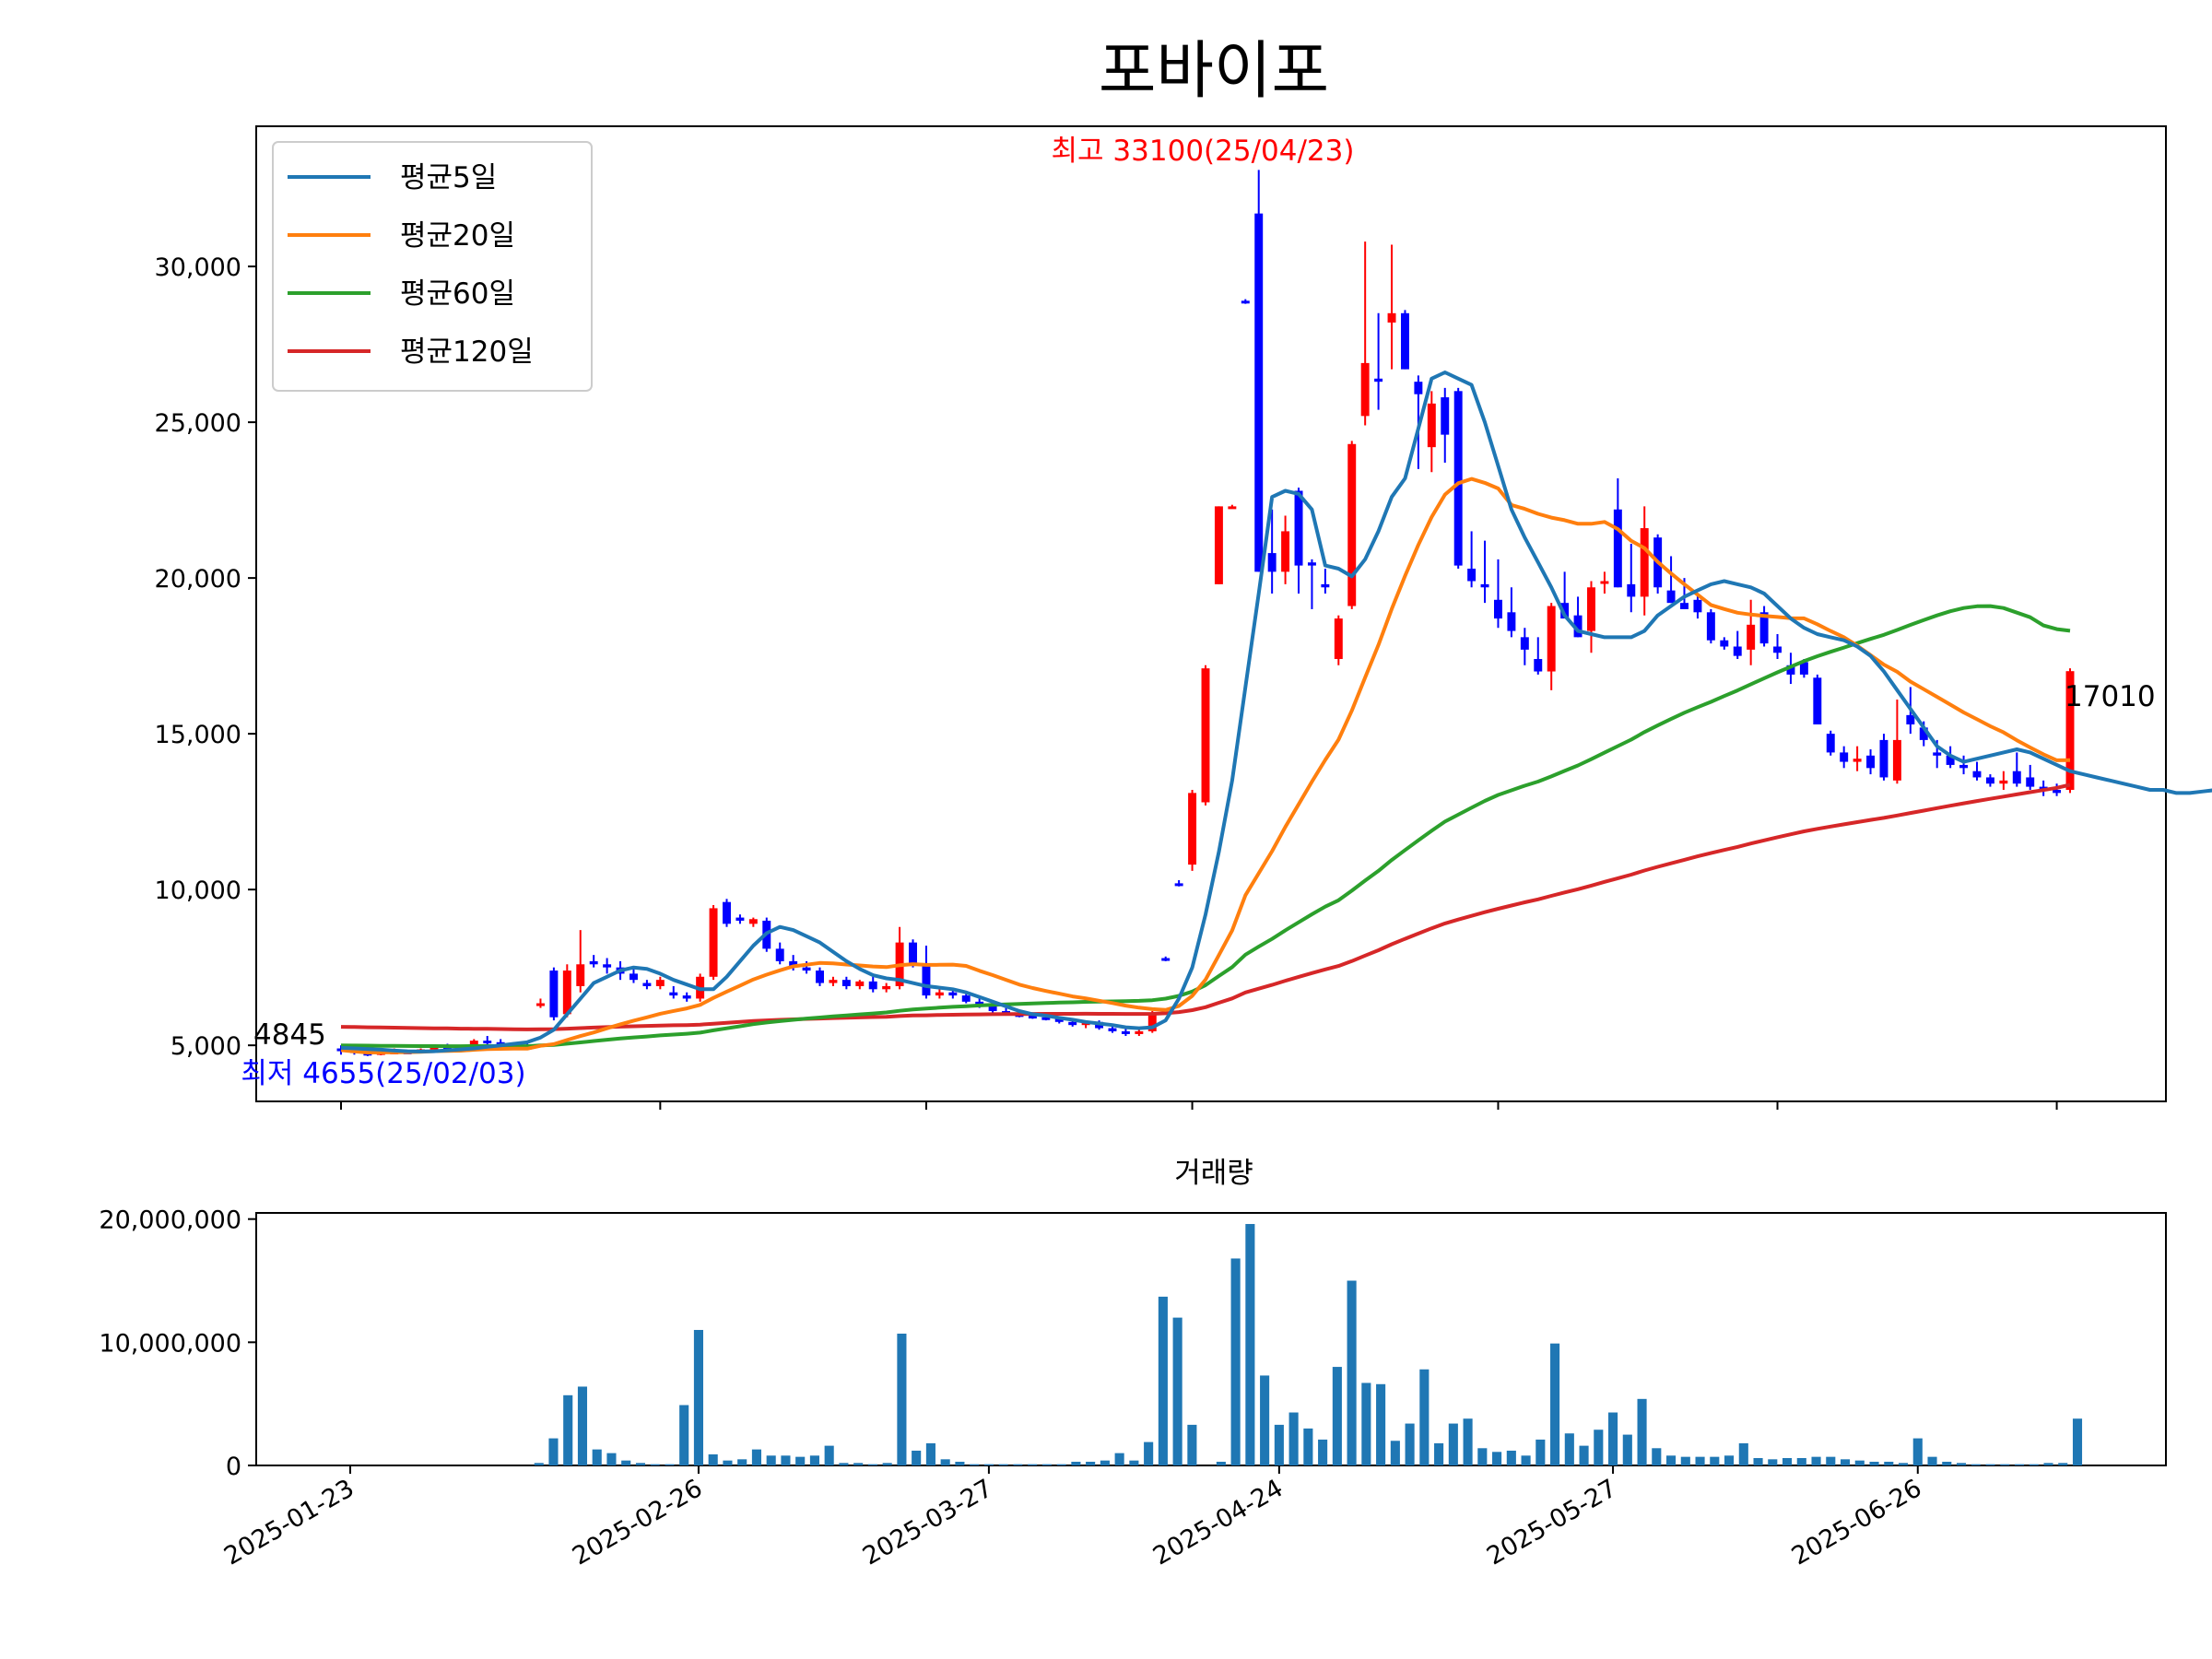 This screenshot has width=2212, height=1659. I want to click on first-close-label: 4845, so click(289, 1035).